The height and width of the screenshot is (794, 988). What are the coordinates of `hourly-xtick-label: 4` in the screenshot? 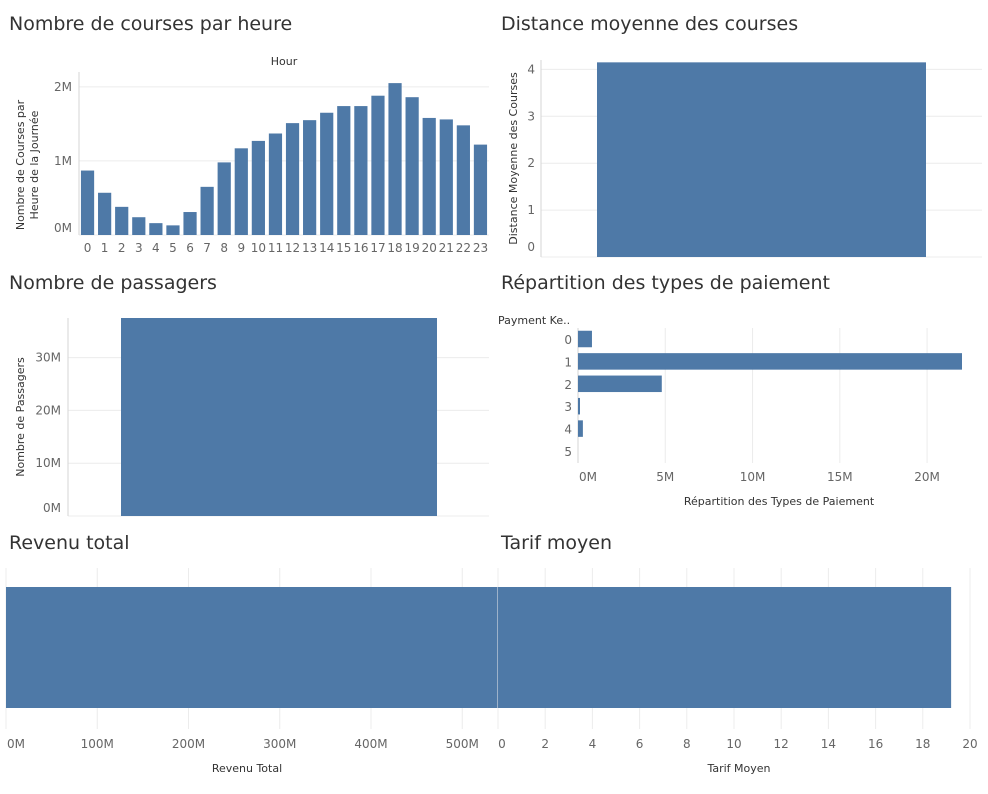 It's located at (156, 248).